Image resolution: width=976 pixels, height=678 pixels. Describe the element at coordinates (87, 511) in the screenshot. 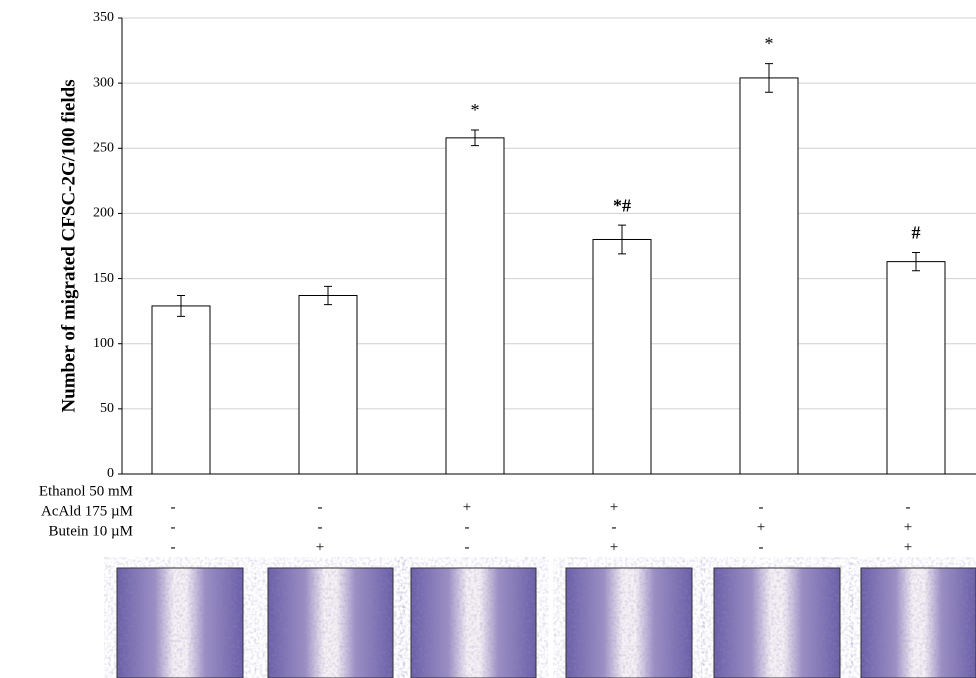

I see `treatment-label: AcAld 175 µM` at that location.